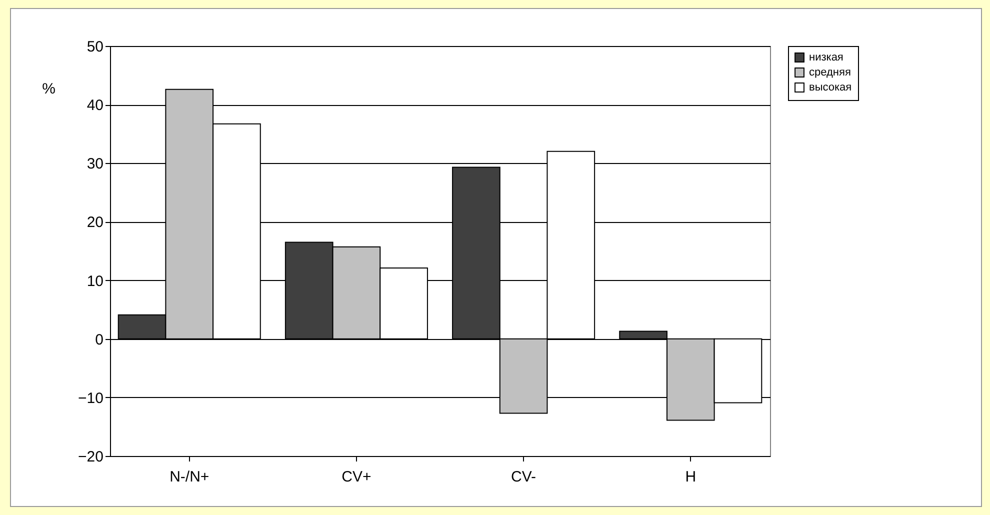 The image size is (990, 515). Describe the element at coordinates (91, 398) in the screenshot. I see `y-tick-label: −10` at that location.